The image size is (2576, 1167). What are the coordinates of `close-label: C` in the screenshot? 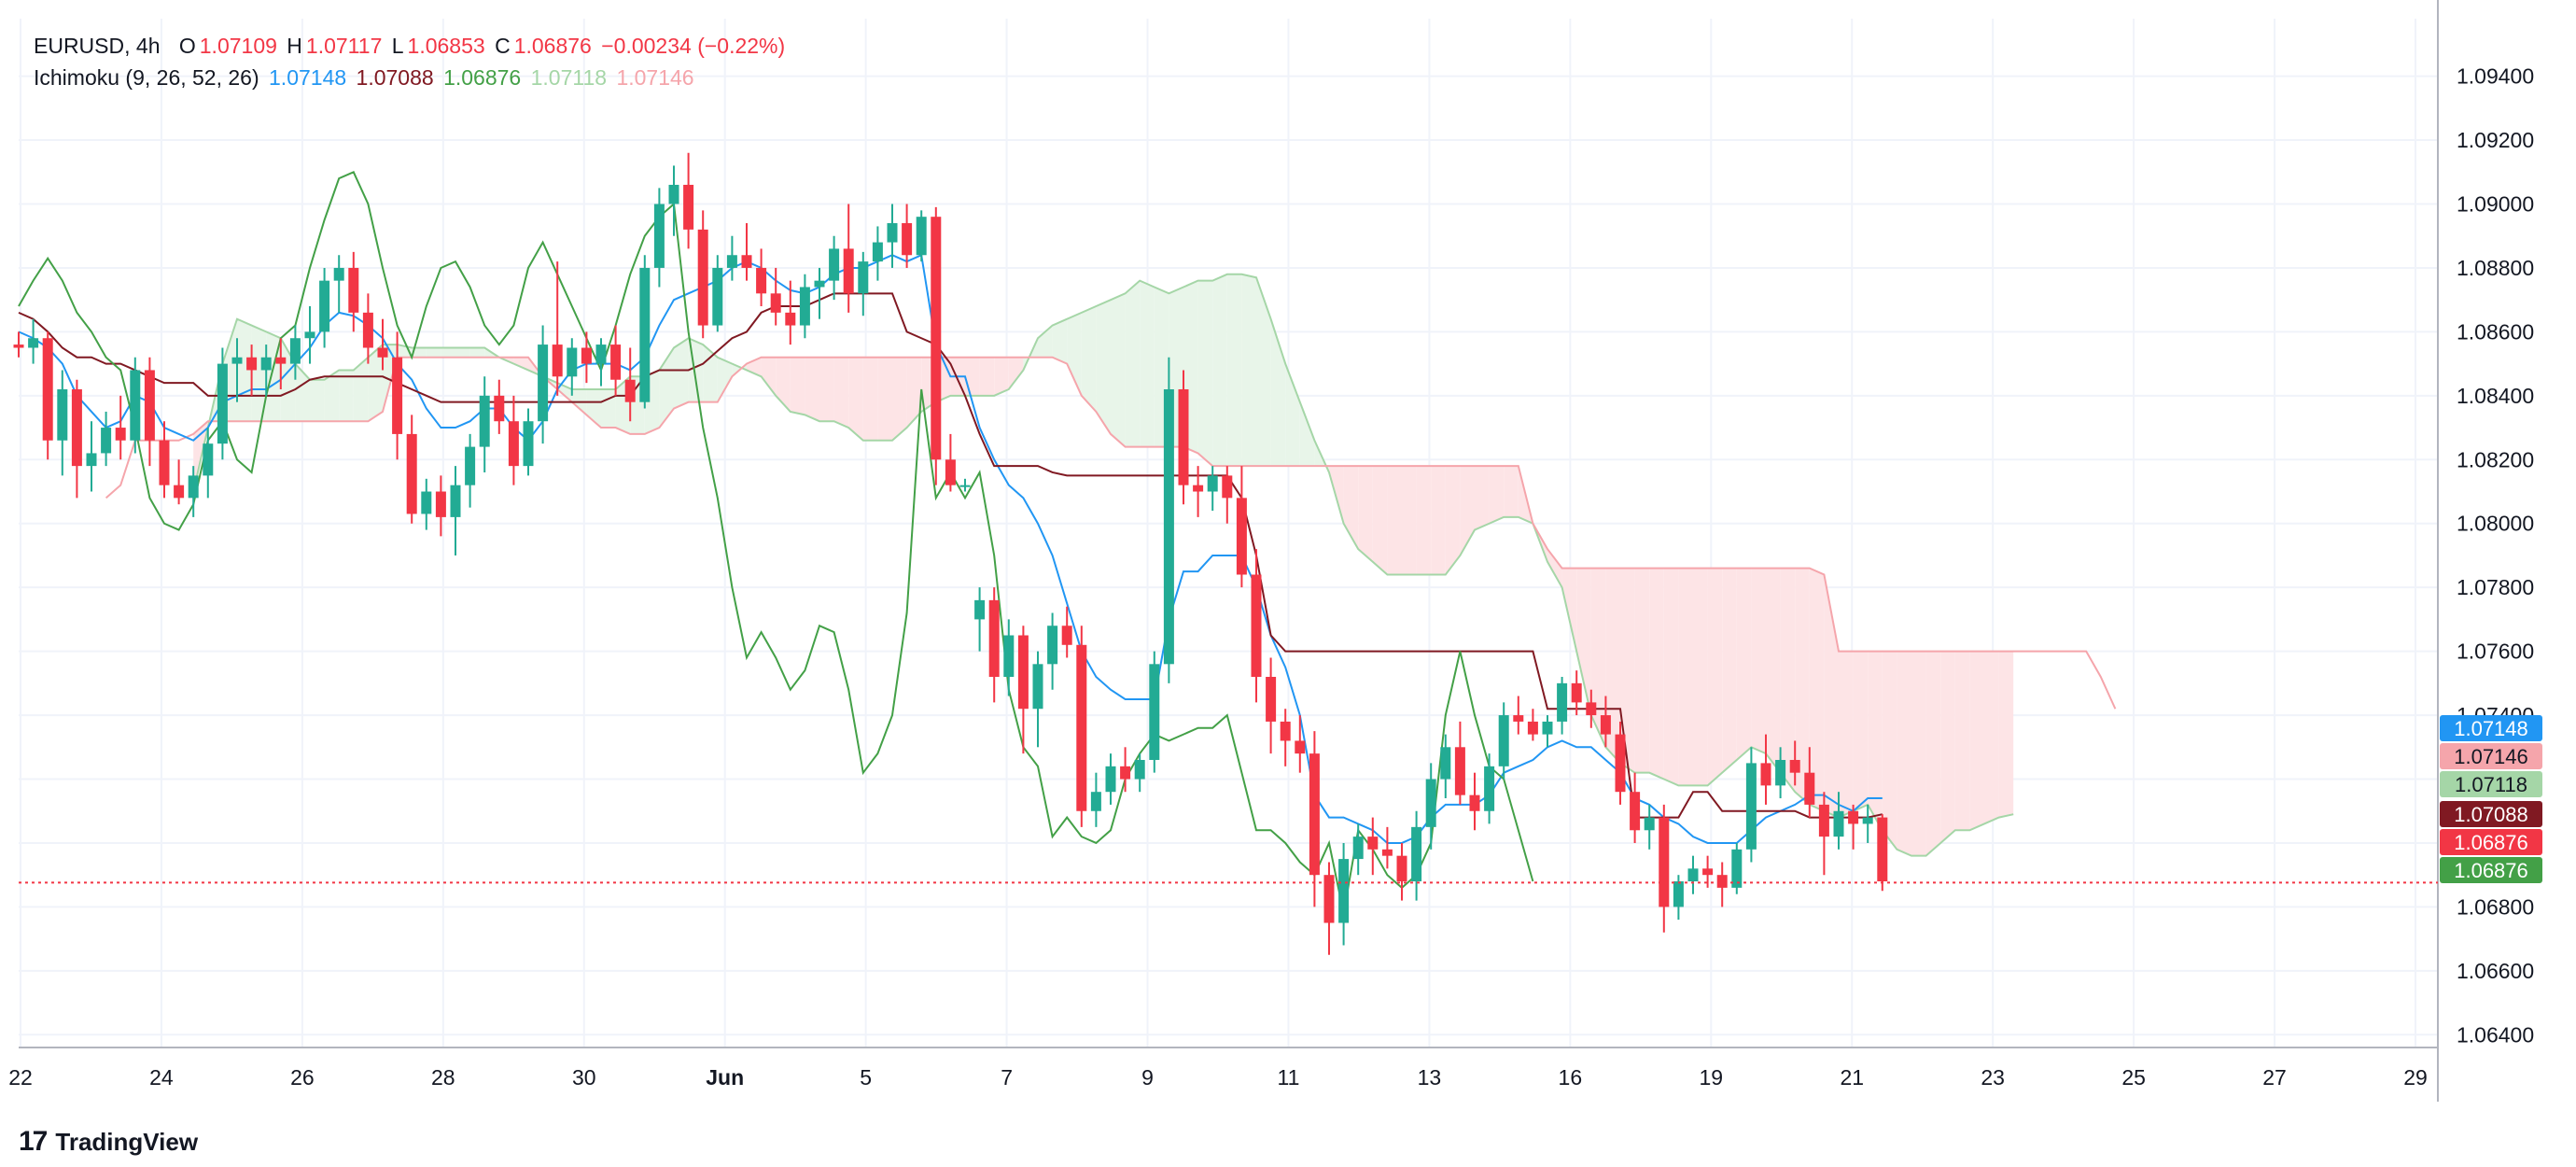 It's located at (503, 46).